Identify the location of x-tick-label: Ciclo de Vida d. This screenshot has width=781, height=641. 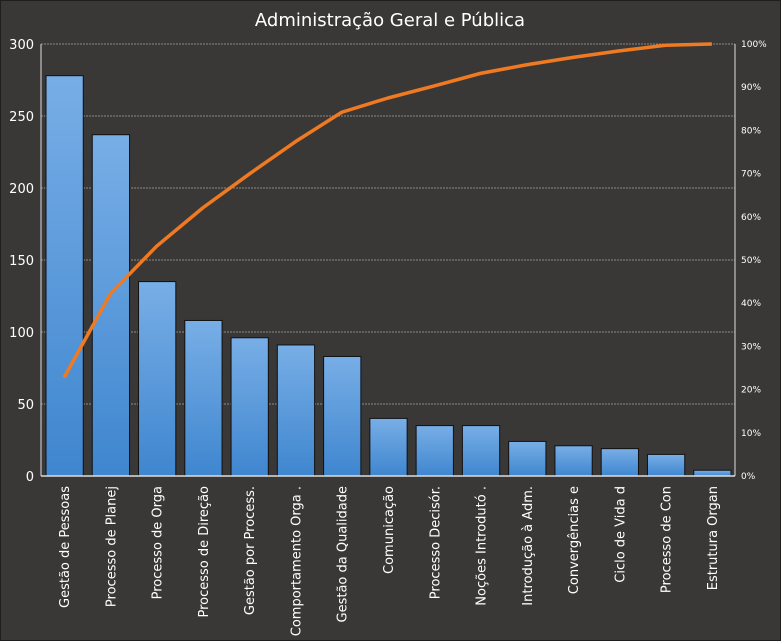
(620, 534).